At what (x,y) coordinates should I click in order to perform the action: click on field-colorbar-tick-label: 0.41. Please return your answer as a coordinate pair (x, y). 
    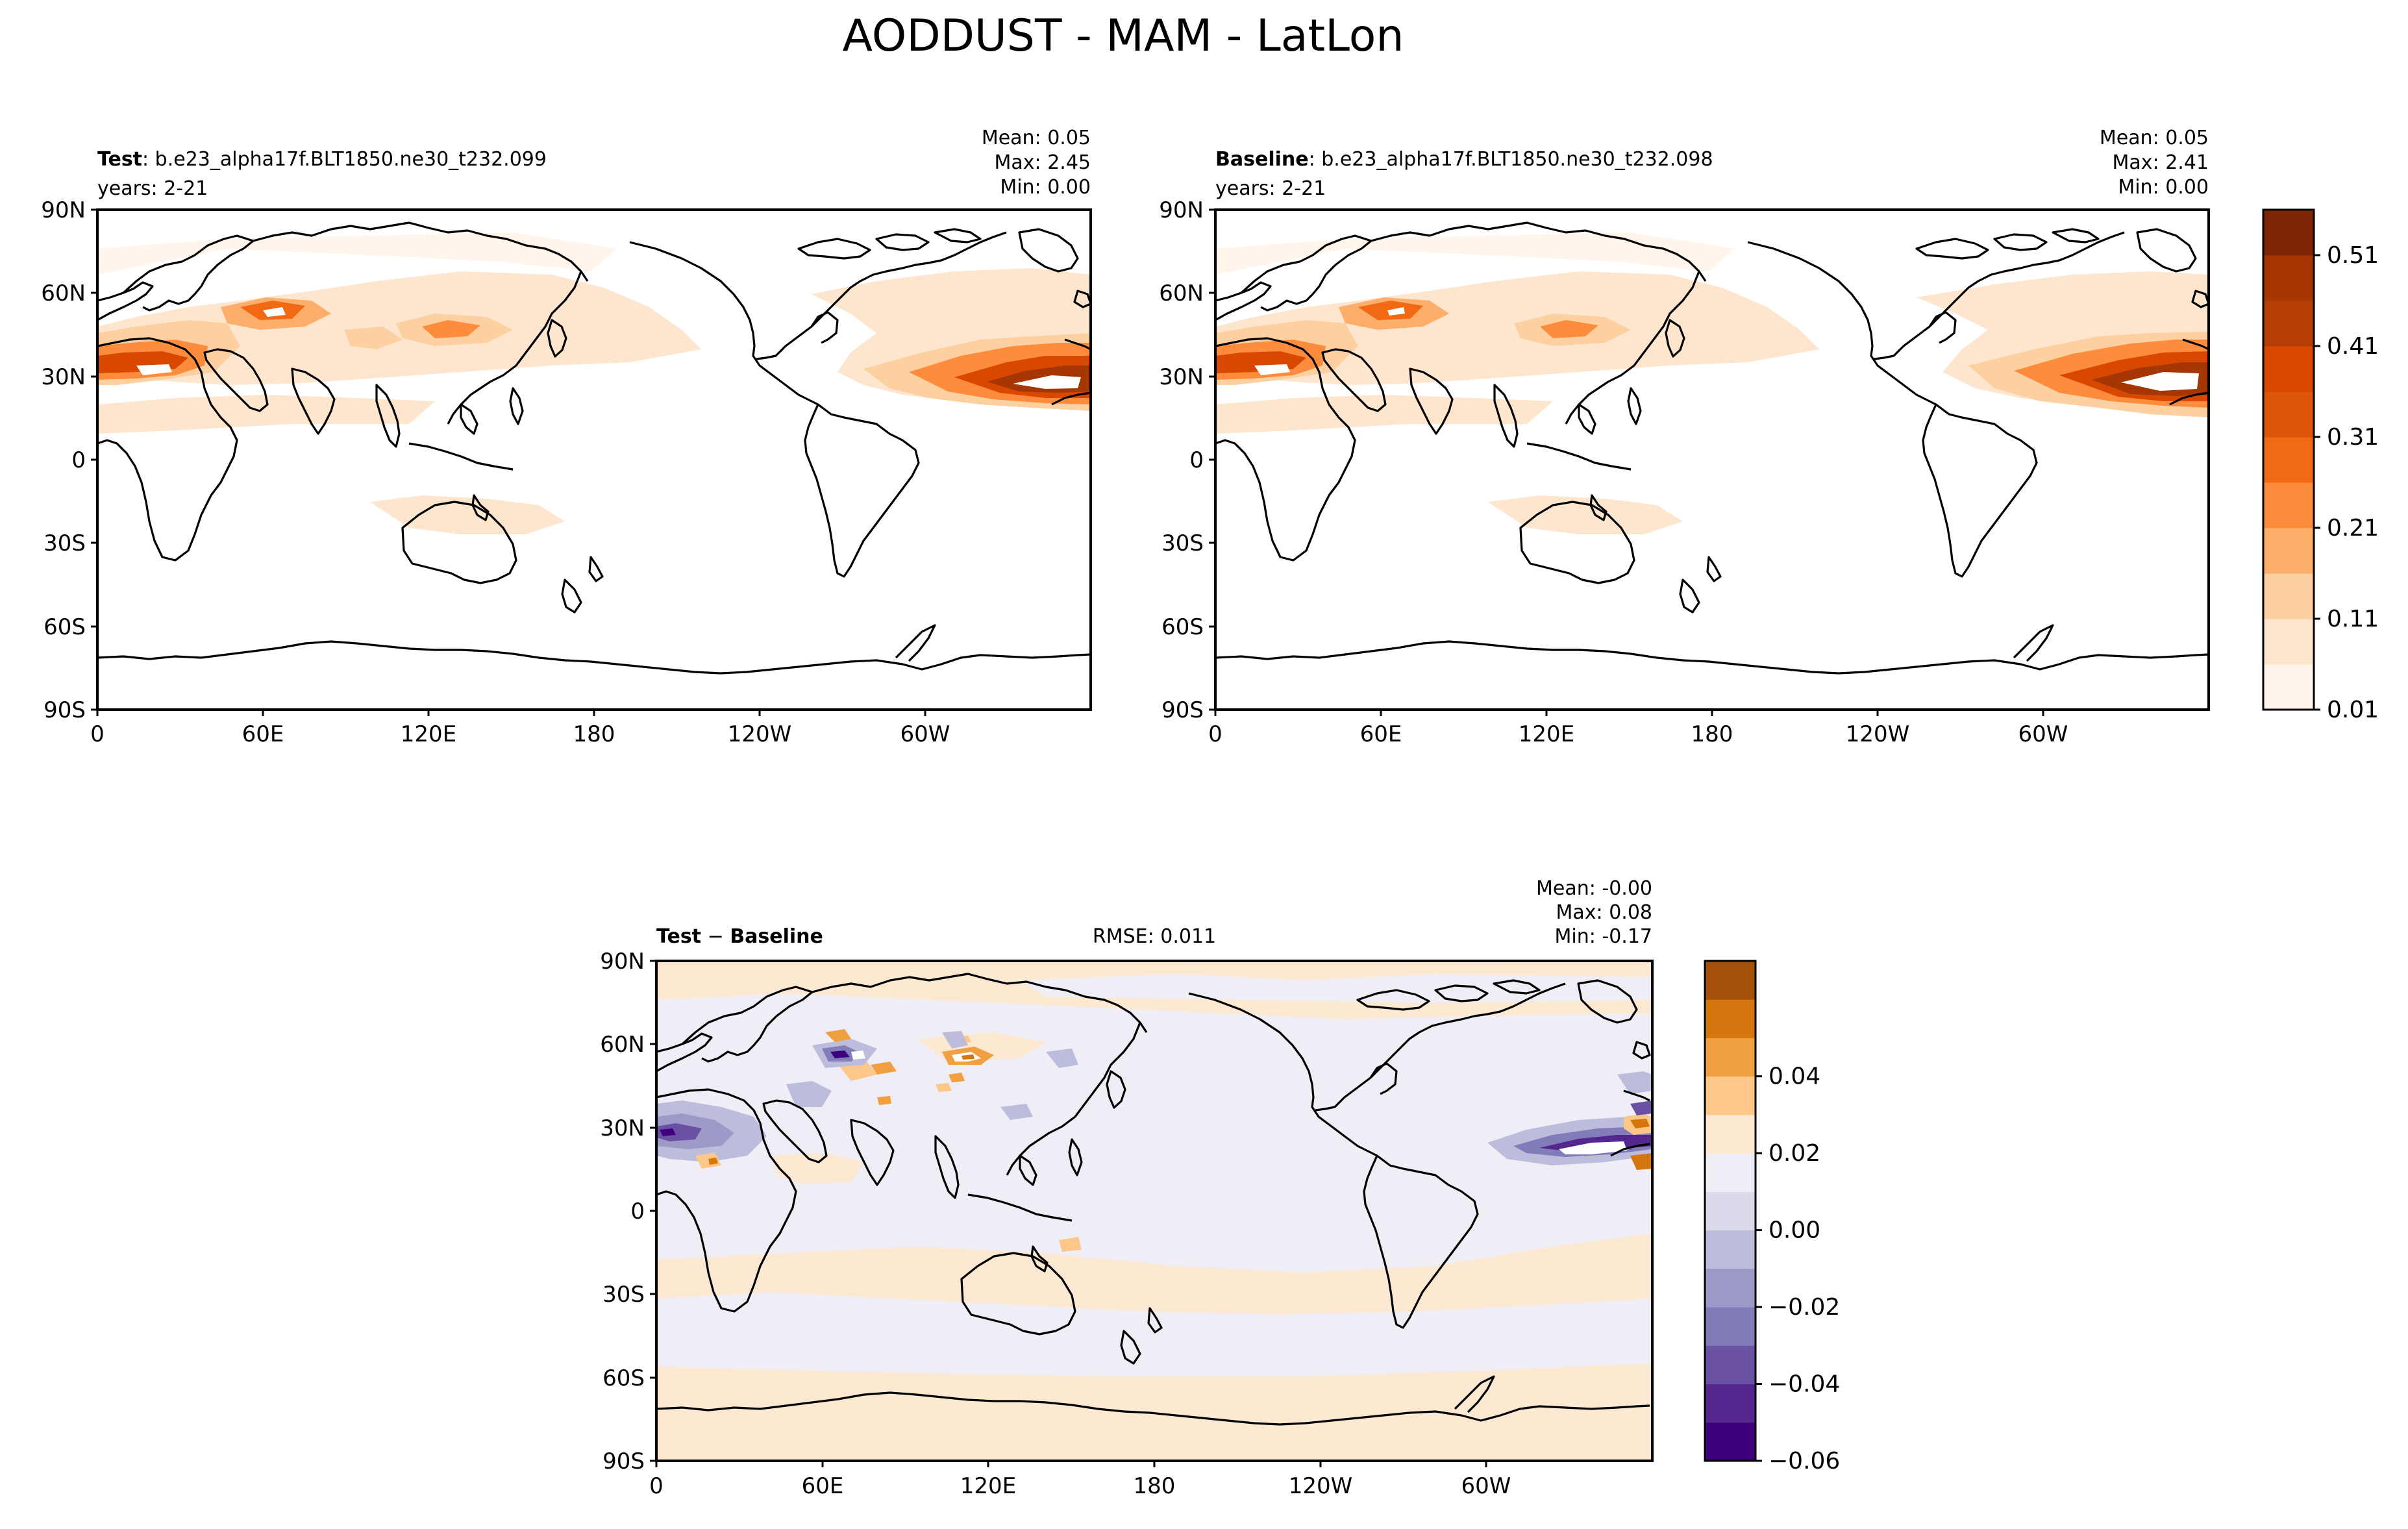
    Looking at the image, I should click on (2353, 346).